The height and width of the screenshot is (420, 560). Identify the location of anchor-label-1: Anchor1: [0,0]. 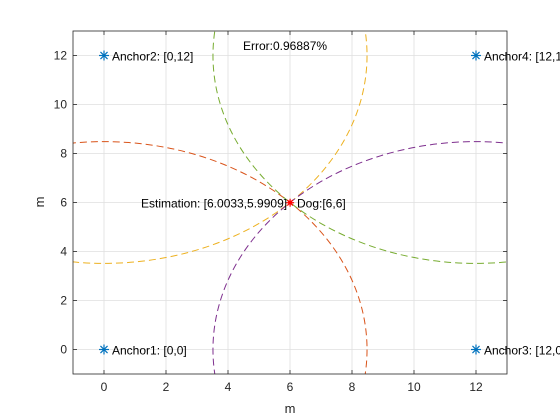
(149, 351).